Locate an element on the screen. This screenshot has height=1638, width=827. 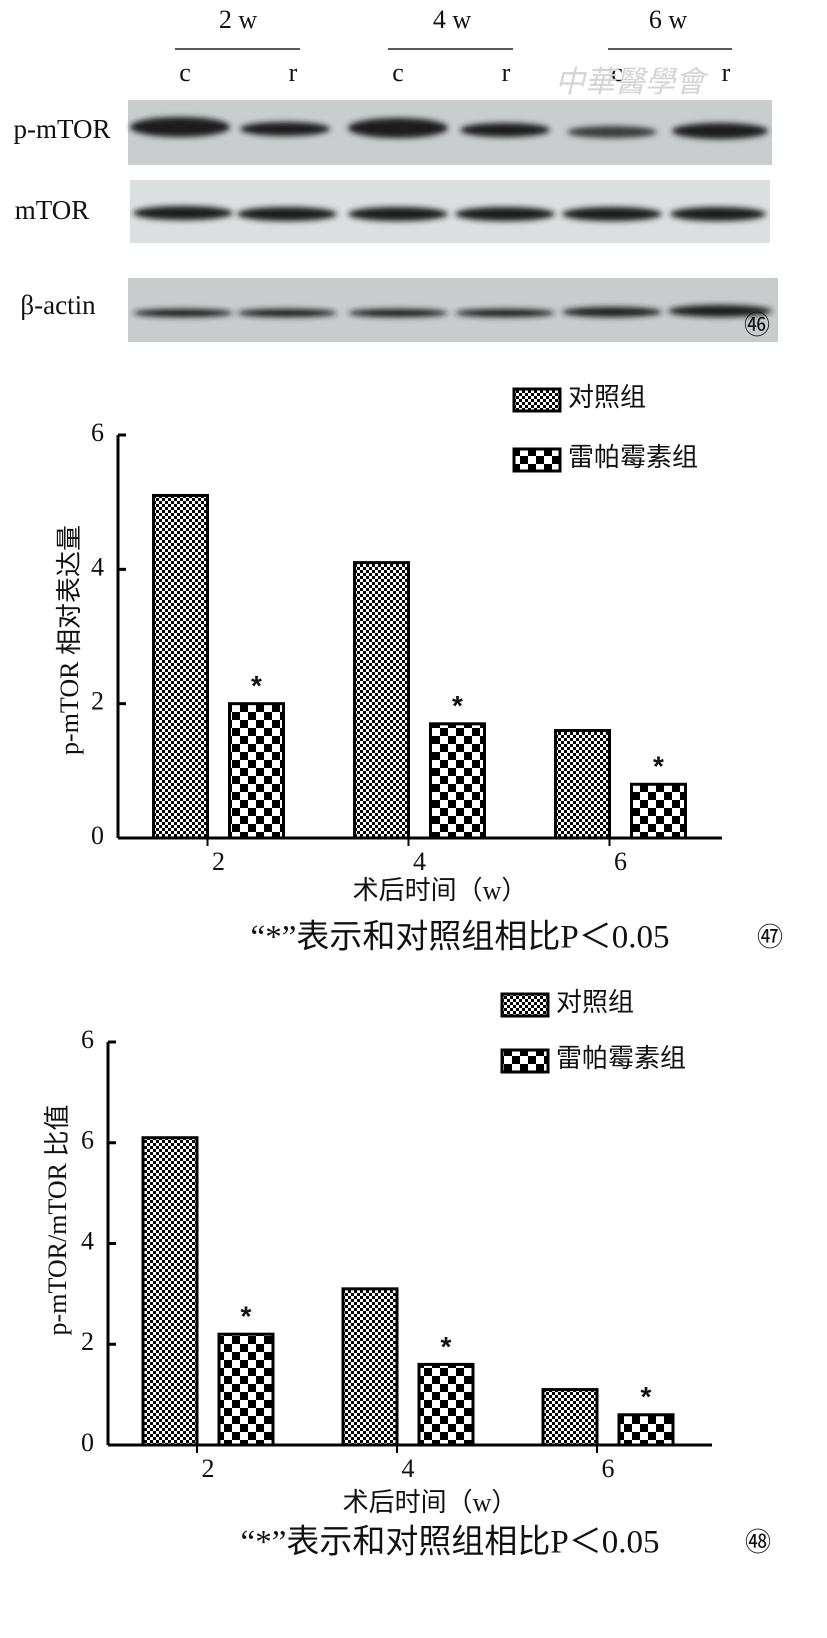
figure-number: ㊽ is located at coordinates (758, 1542).